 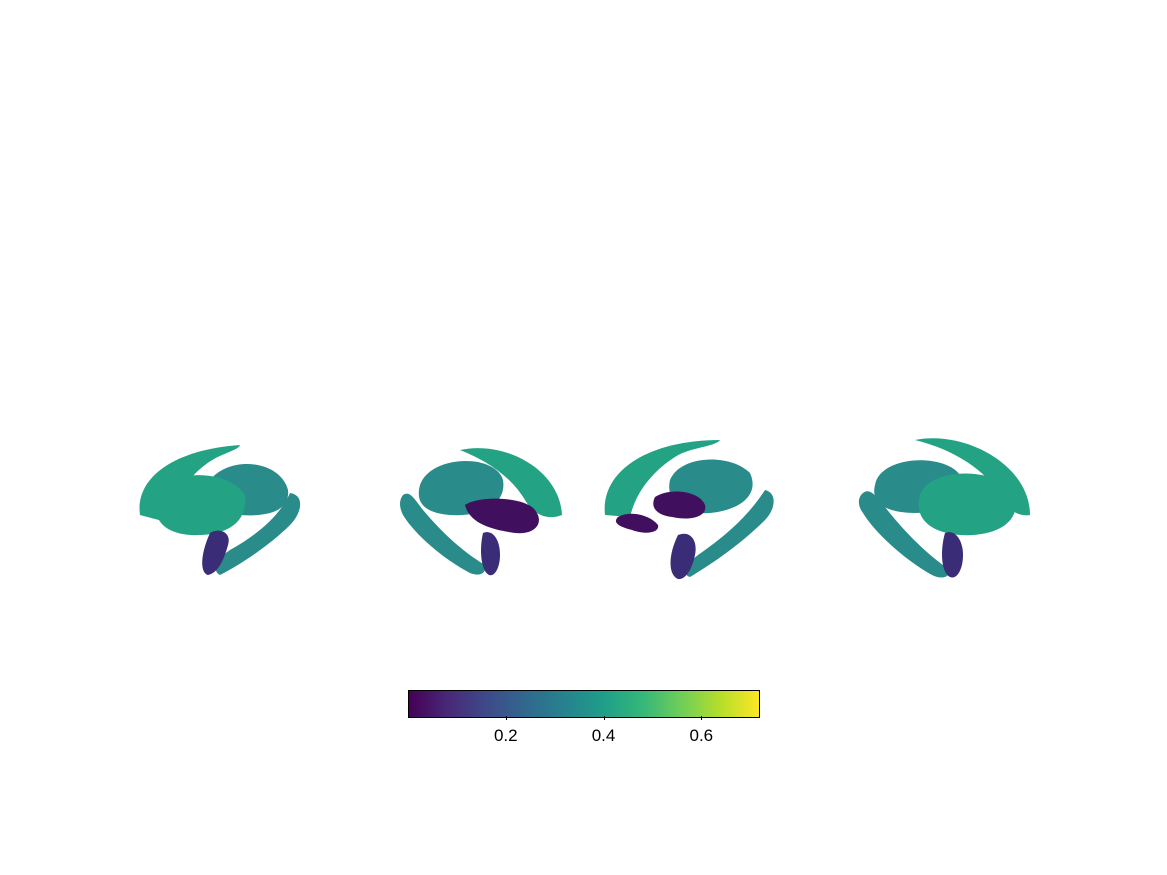 I want to click on colorbar-tick-label: 0.4, so click(x=603, y=735).